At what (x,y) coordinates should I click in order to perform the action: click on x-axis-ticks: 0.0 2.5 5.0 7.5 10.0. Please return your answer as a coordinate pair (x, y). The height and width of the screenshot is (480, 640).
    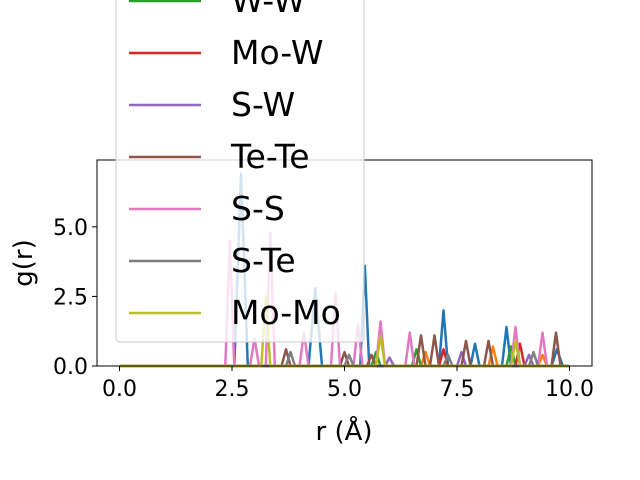
    Looking at the image, I should click on (348, 384).